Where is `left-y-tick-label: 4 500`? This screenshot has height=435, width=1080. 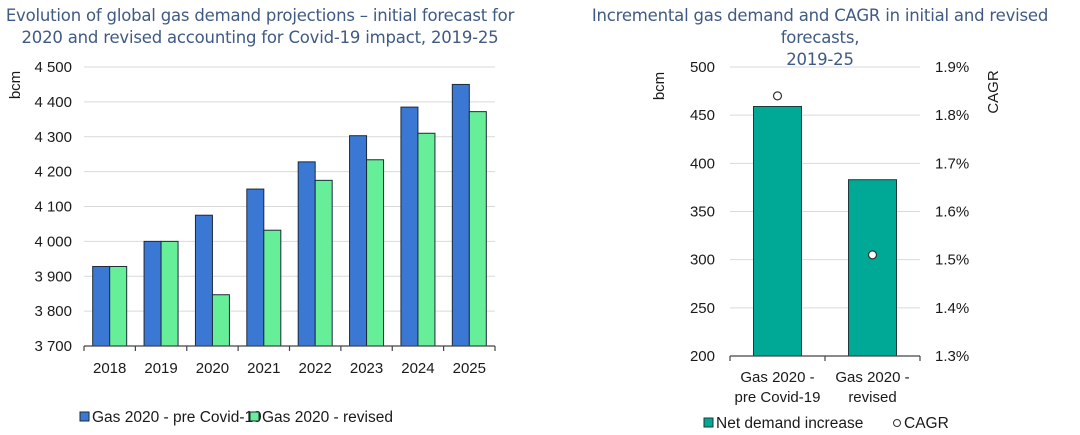
left-y-tick-label: 4 500 is located at coordinates (53, 67).